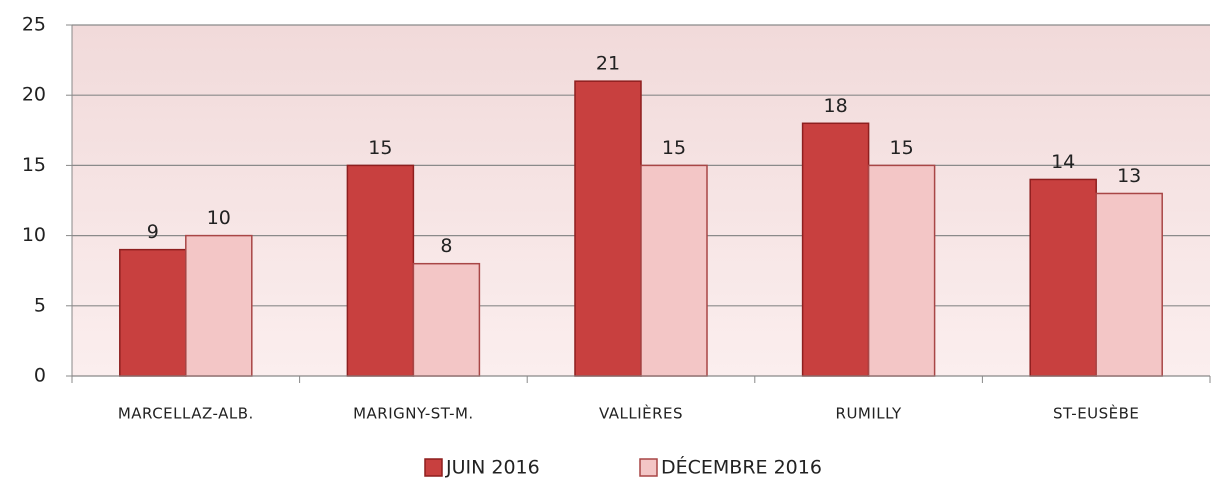 The height and width of the screenshot is (494, 1229). Describe the element at coordinates (153, 232) in the screenshot. I see `value-label: 9` at that location.